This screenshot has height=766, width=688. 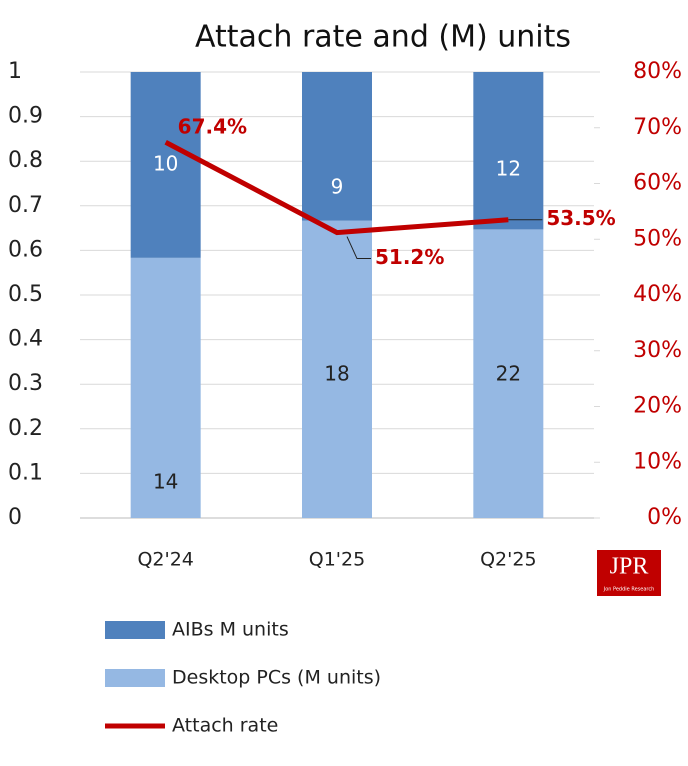 I want to click on y-tick-label: 0.8, so click(x=25, y=160).